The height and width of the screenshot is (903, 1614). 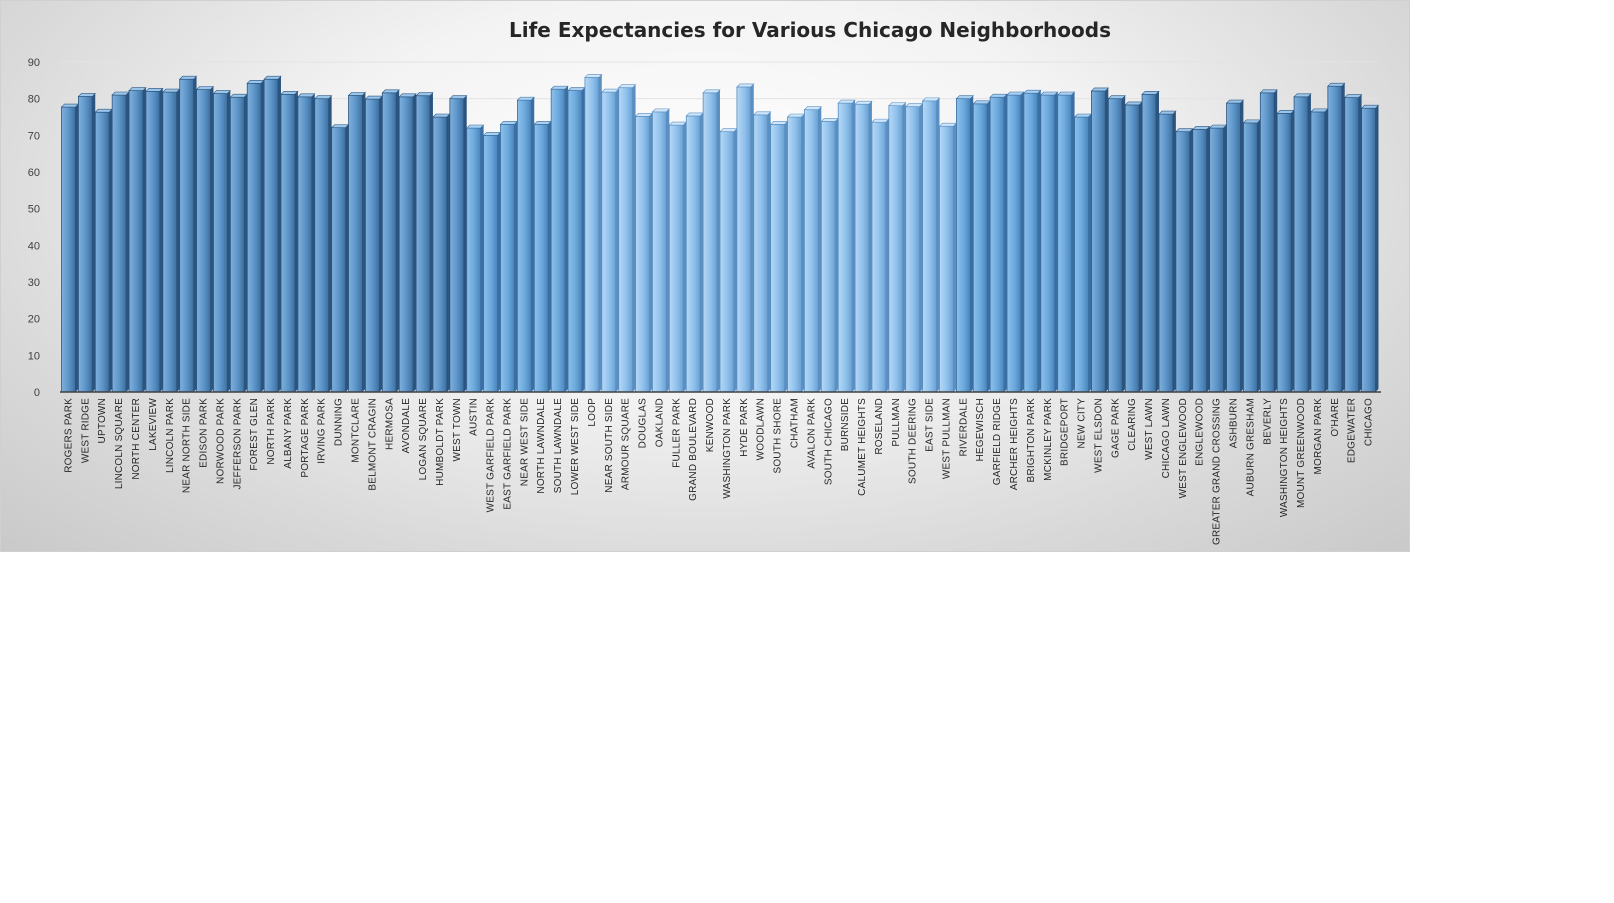 I want to click on x-tick-label: CHICAGO LAWN, so click(x=1166, y=438).